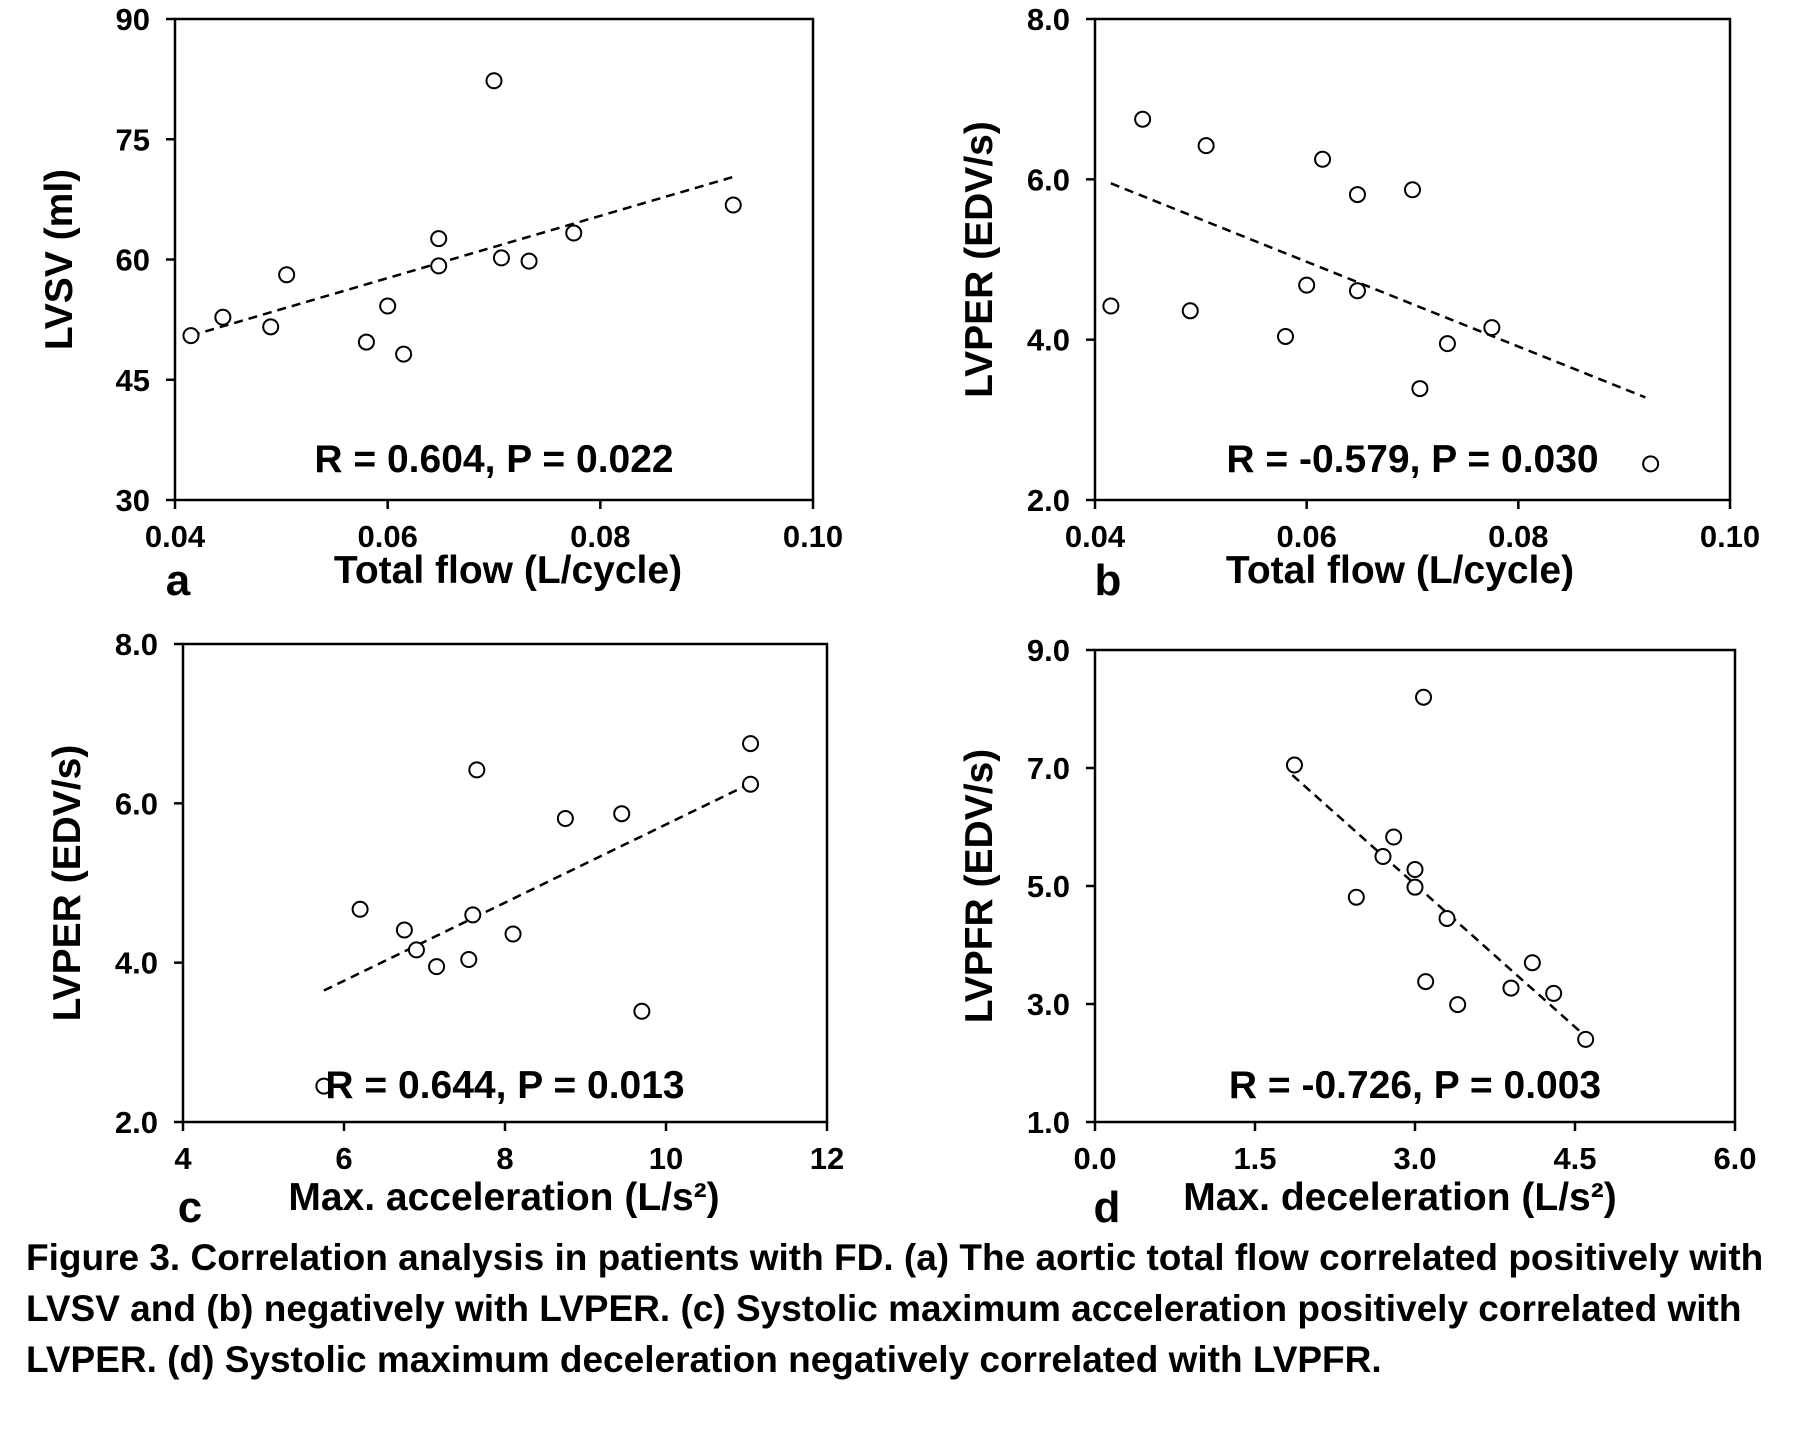  What do you see at coordinates (1574, 1158) in the screenshot?
I see `x-tick-label: 4.5` at bounding box center [1574, 1158].